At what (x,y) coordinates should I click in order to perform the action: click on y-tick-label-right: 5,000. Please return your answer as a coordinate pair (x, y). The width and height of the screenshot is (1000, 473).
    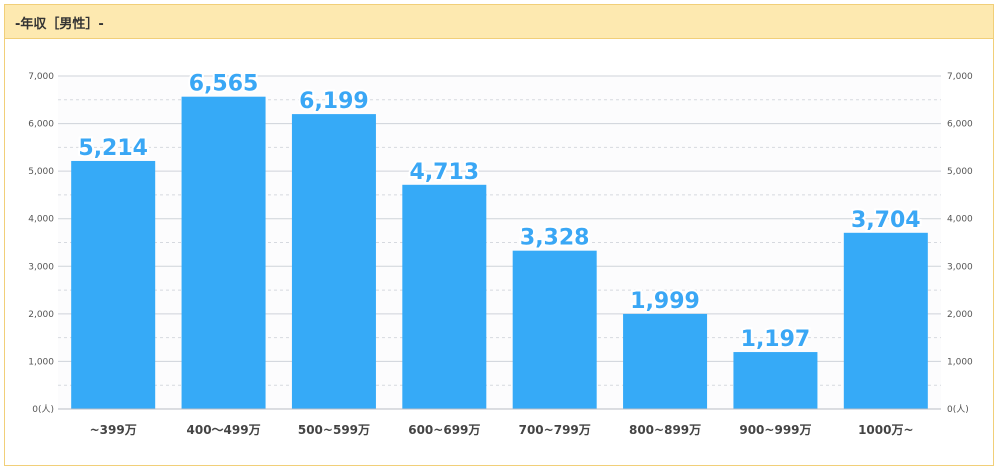
    Looking at the image, I should click on (960, 172).